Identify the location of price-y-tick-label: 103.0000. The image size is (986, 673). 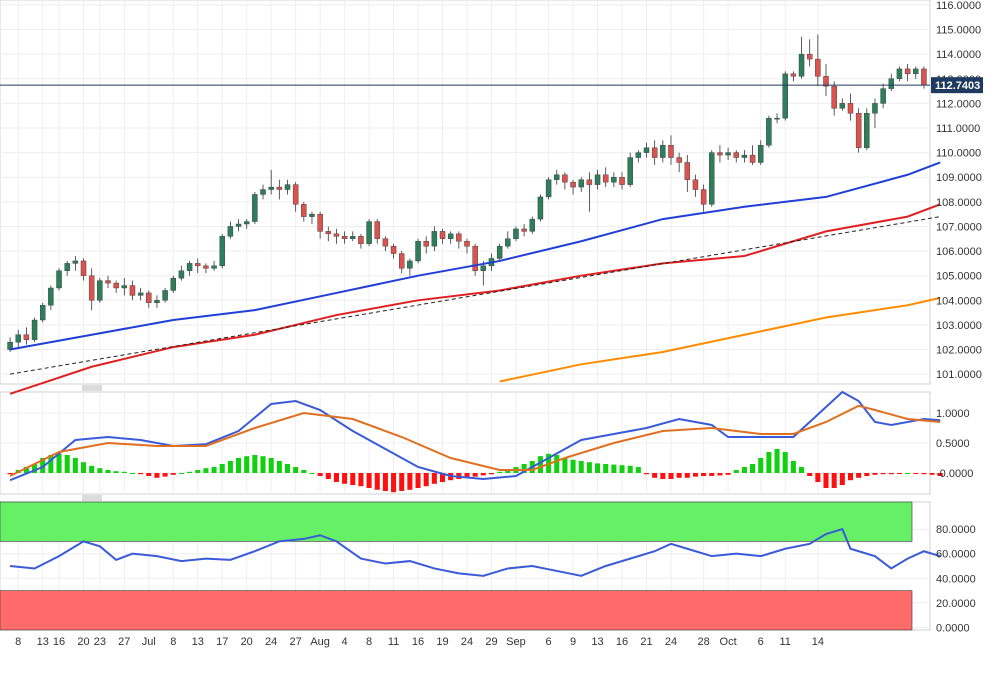
(959, 326).